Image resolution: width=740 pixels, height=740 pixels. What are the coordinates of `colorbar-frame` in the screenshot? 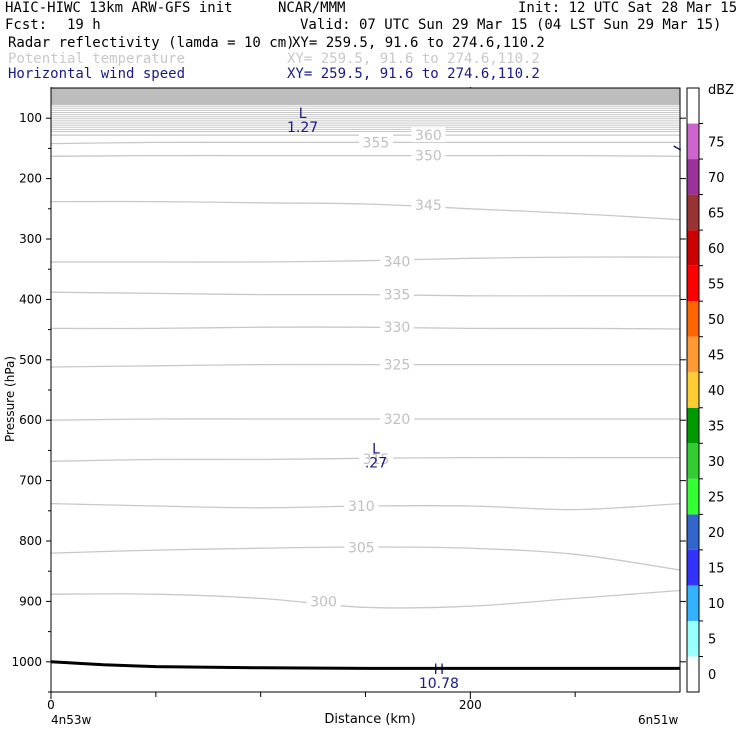 It's located at (693, 390).